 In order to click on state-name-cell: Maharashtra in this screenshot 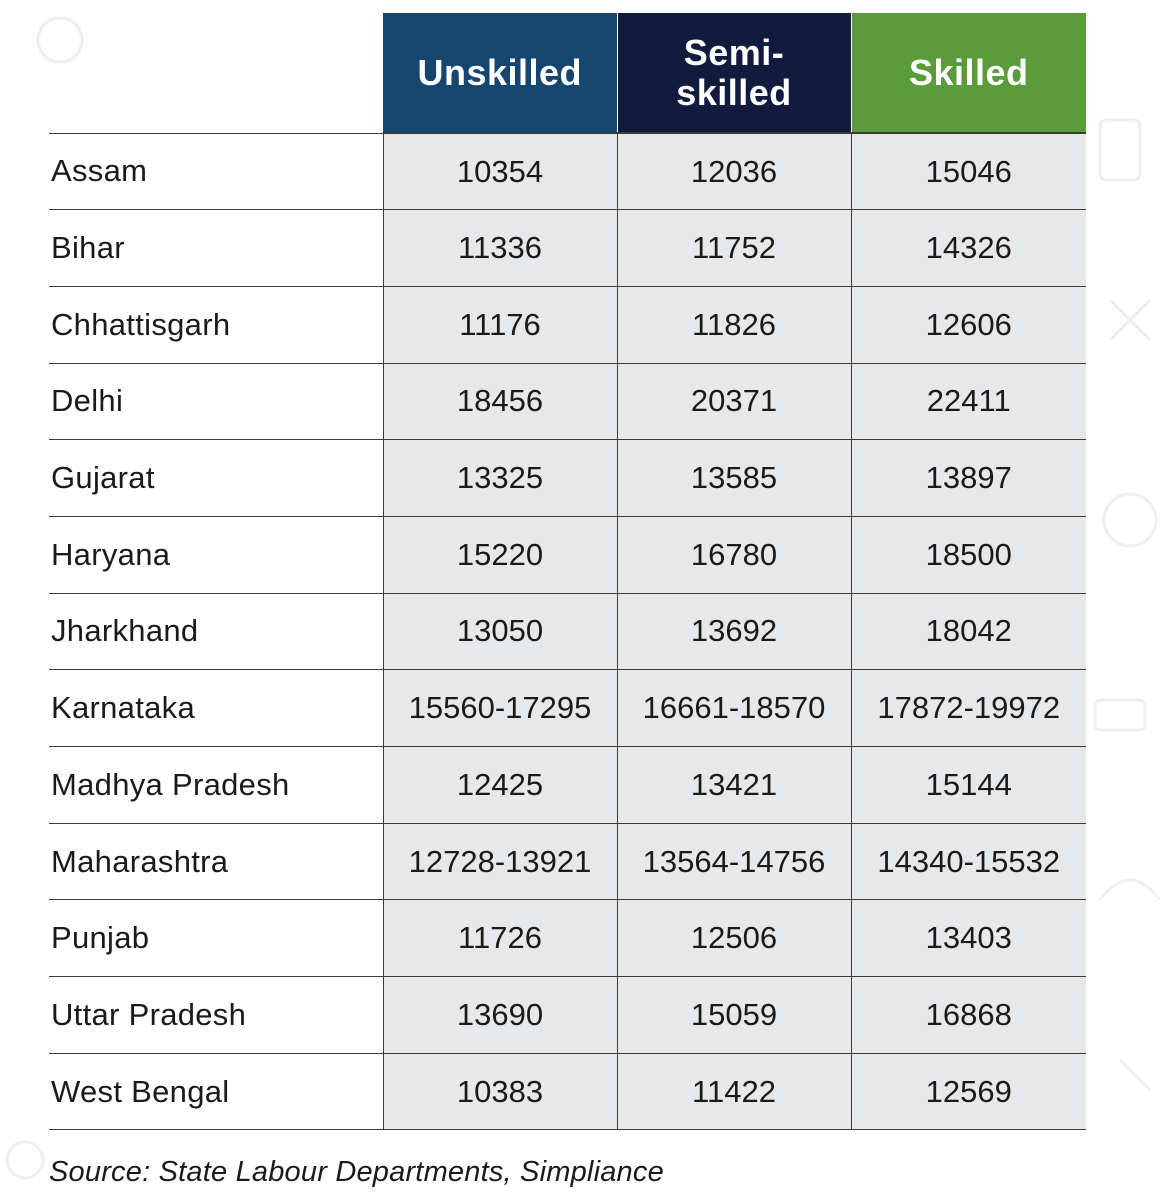, I will do `click(216, 861)`.